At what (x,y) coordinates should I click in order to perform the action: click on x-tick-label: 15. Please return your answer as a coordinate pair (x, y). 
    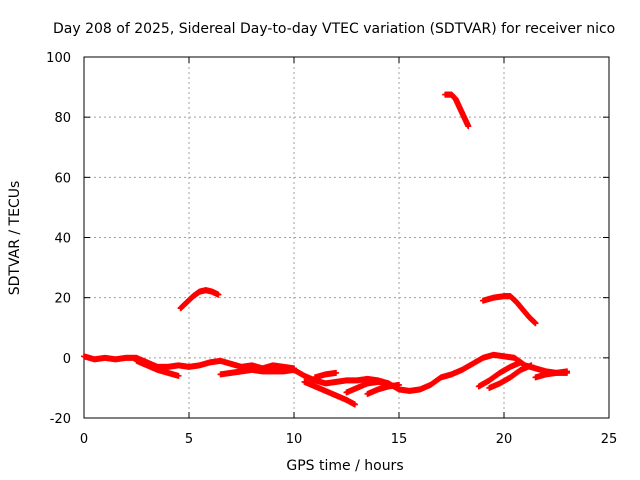
    Looking at the image, I should click on (399, 439).